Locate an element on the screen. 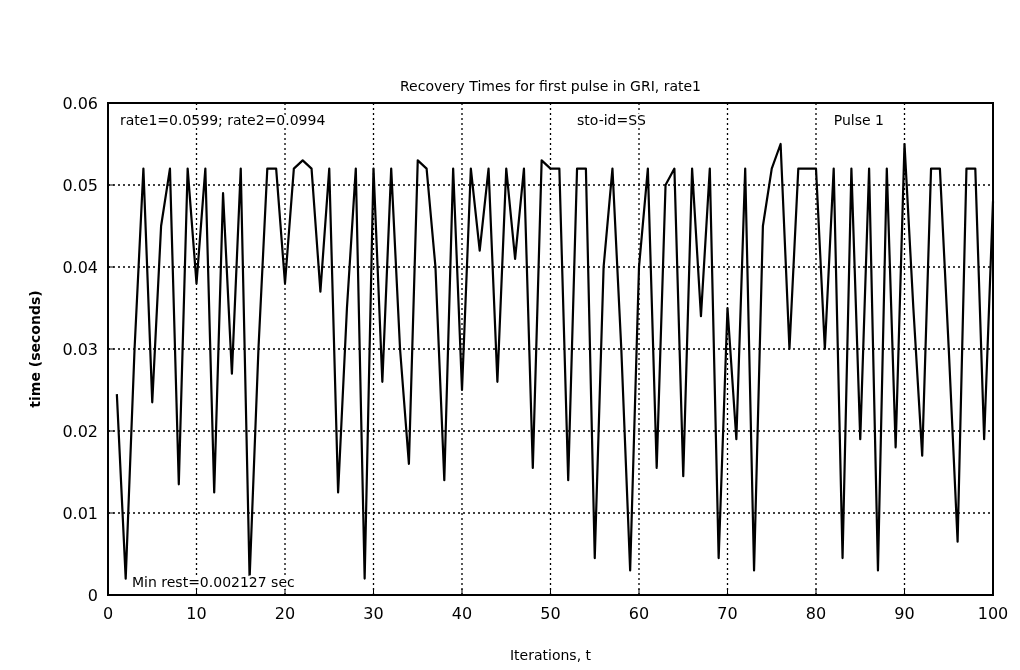 This screenshot has height=670, width=1020. x-tick-label: 0 is located at coordinates (108, 613).